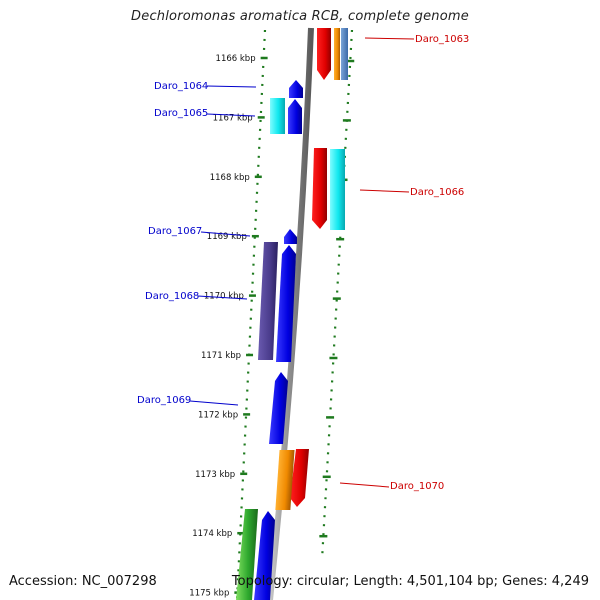 The height and width of the screenshot is (600, 600). I want to click on gene-label-daro-1065: Daro_1065, so click(181, 113).